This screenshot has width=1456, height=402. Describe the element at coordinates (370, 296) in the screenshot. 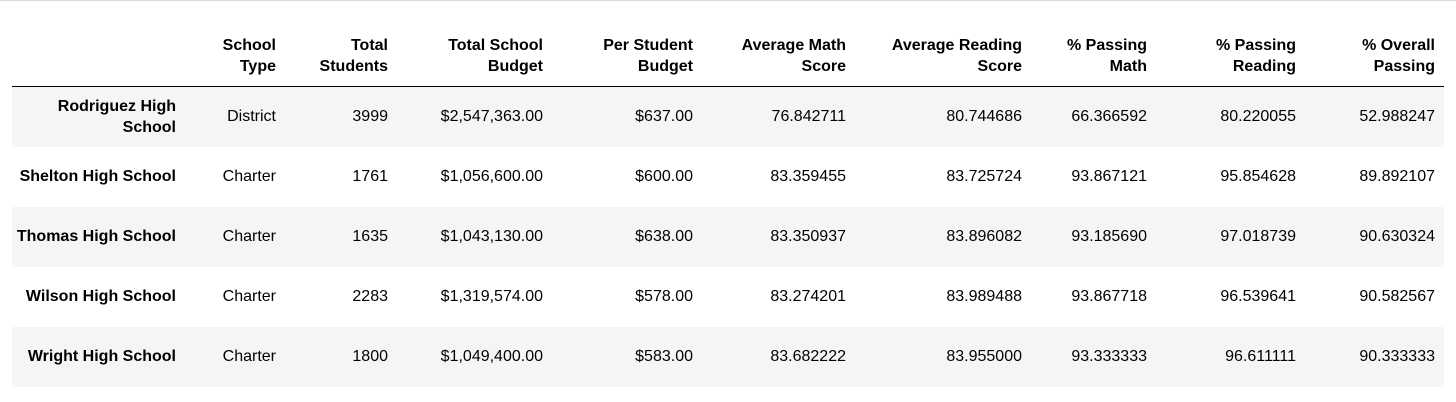

I see `cell-total-students: 2283` at that location.